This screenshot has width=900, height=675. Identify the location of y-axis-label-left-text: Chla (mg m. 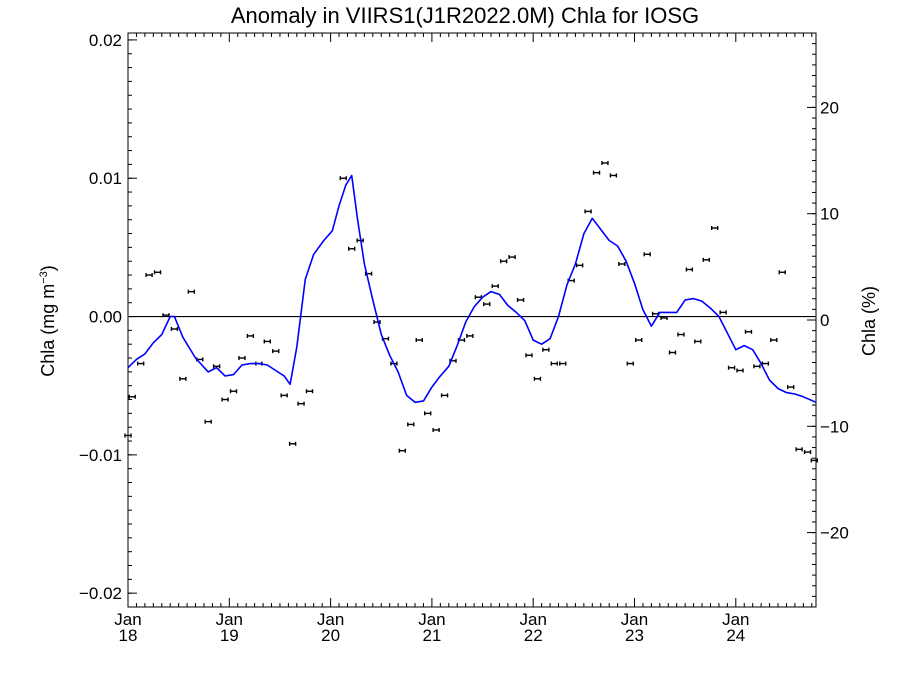
(48, 330).